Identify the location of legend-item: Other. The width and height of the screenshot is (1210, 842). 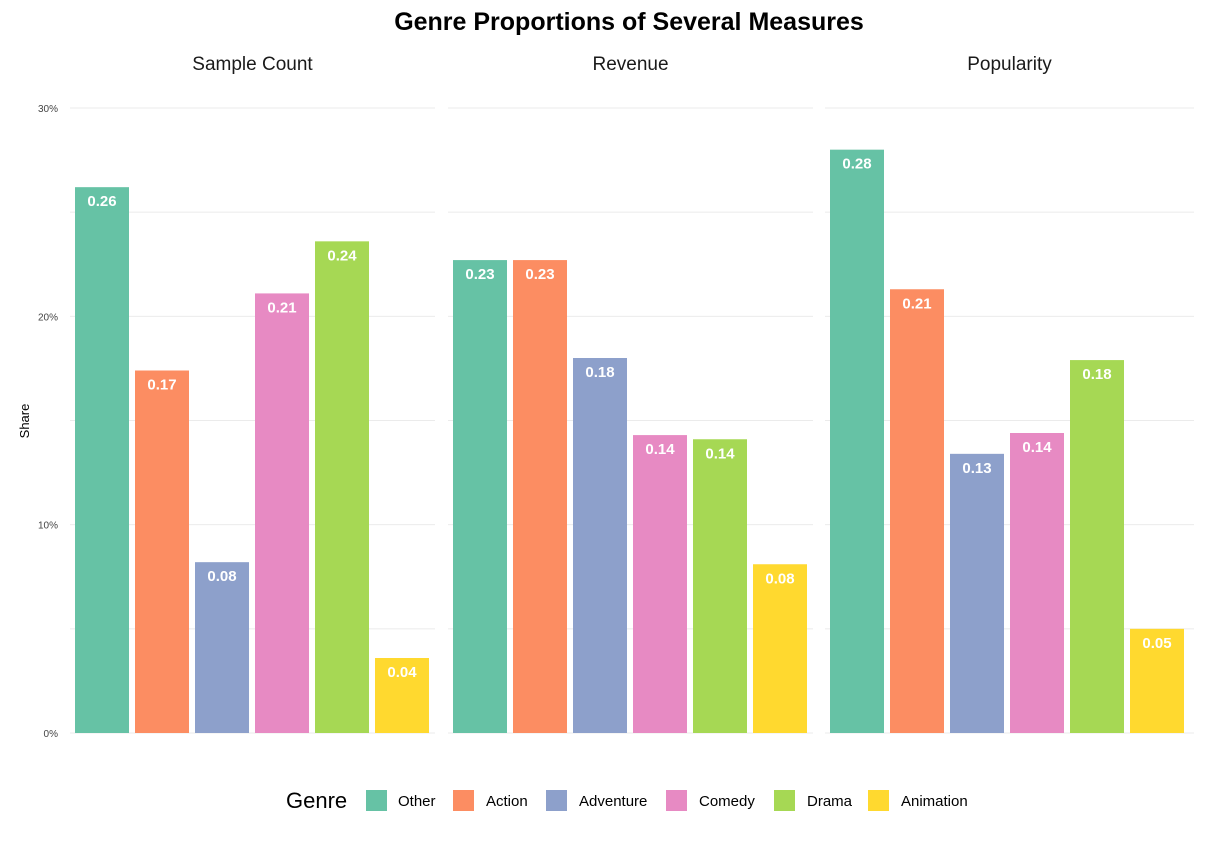
(401, 800).